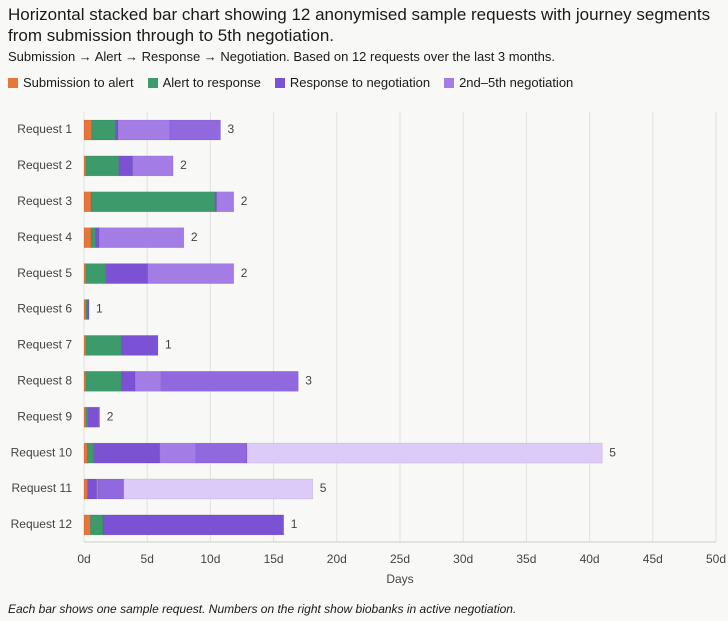  Describe the element at coordinates (516, 82) in the screenshot. I see `legend-label: 2nd–5th negotiation` at that location.